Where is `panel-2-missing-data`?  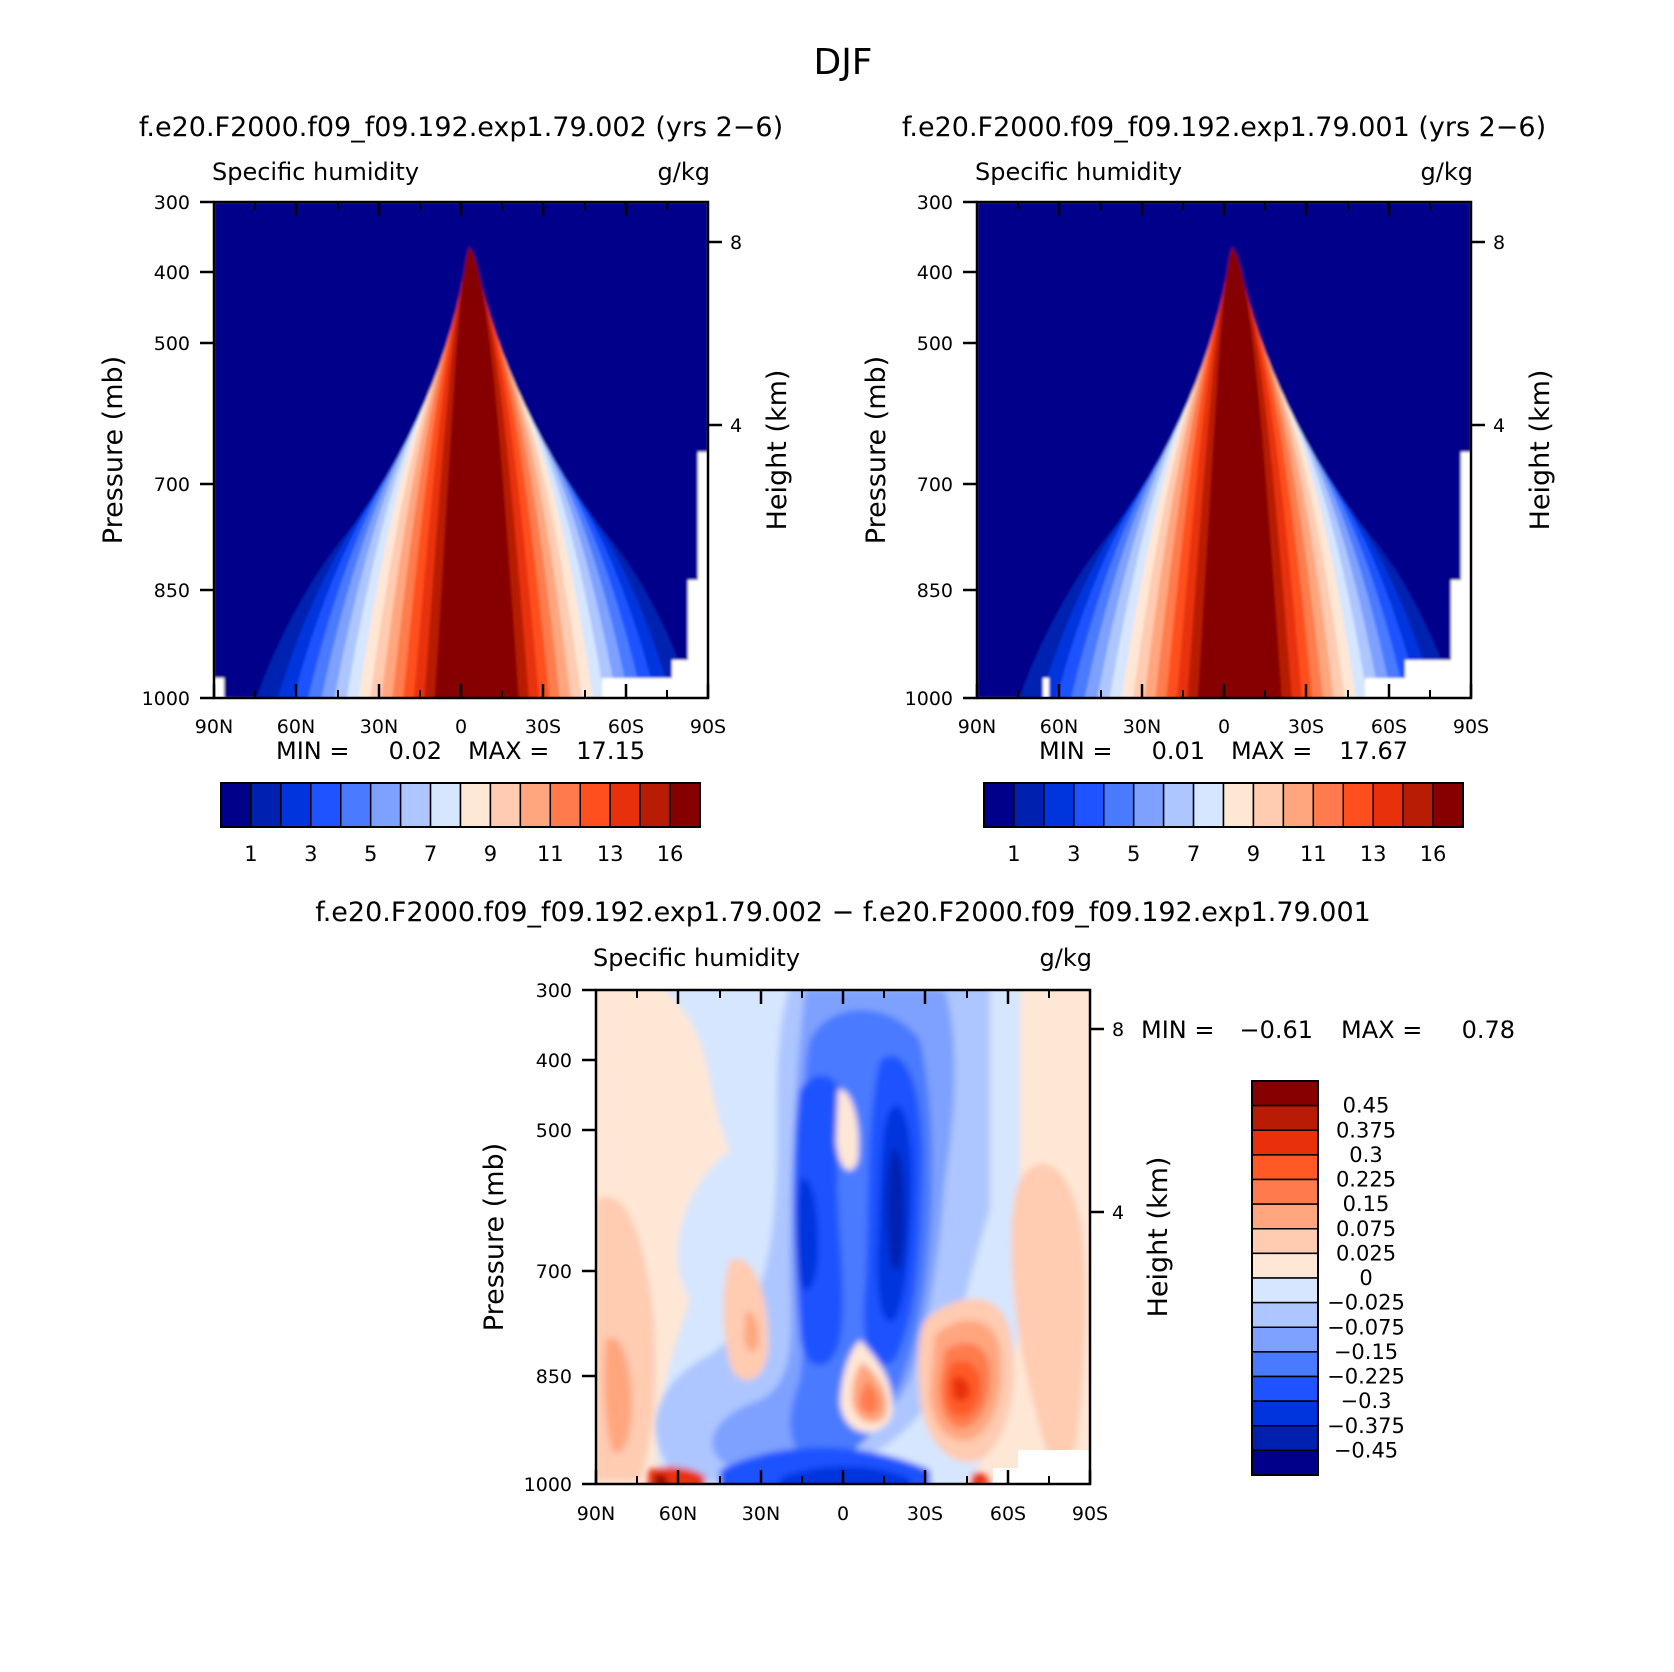
panel-2-missing-data is located at coordinates (1438, 670).